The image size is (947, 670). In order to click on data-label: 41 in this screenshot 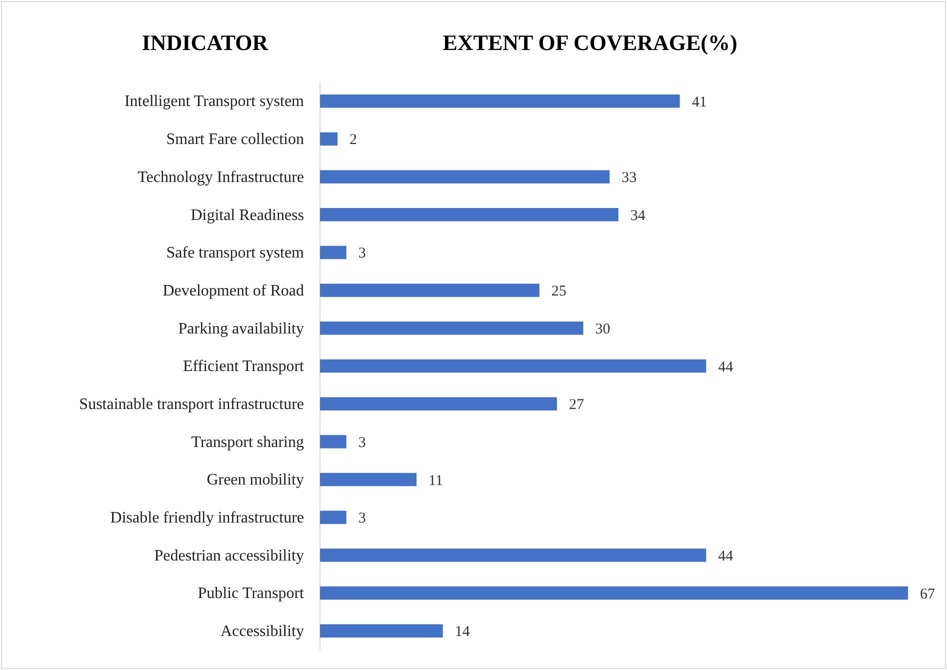, I will do `click(699, 102)`.